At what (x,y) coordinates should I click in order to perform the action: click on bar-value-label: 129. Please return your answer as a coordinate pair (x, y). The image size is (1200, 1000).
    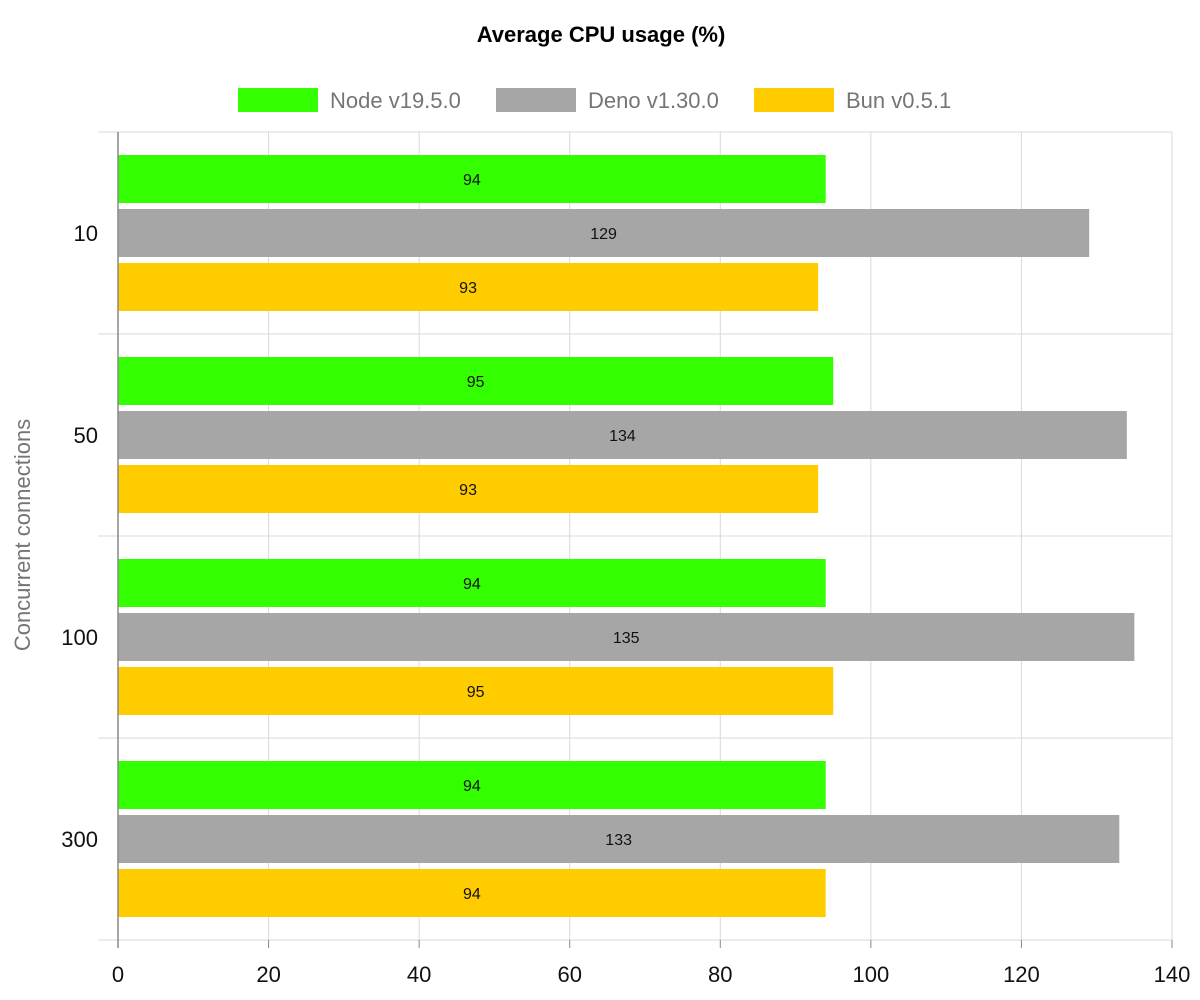
    Looking at the image, I should click on (603, 234).